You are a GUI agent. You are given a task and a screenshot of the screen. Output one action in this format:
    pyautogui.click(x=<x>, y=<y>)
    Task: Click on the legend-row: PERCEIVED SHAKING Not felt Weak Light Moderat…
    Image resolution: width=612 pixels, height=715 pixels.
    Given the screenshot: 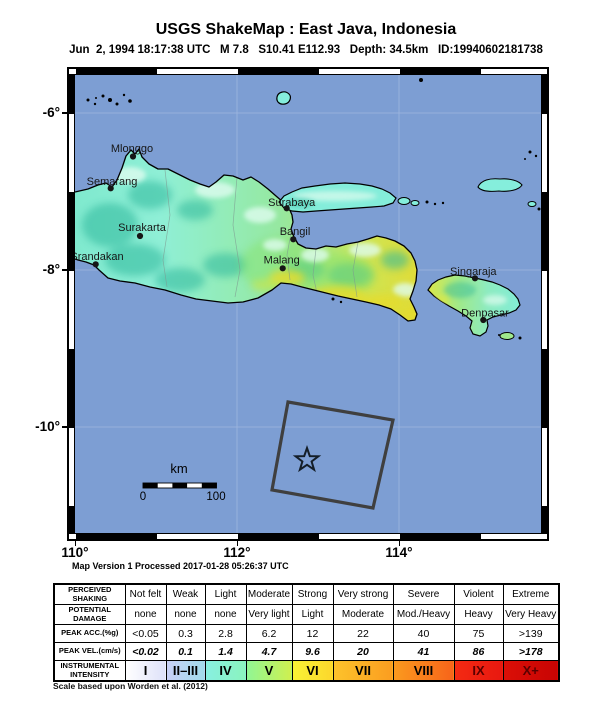 What is the action you would take?
    pyautogui.click(x=306, y=594)
    